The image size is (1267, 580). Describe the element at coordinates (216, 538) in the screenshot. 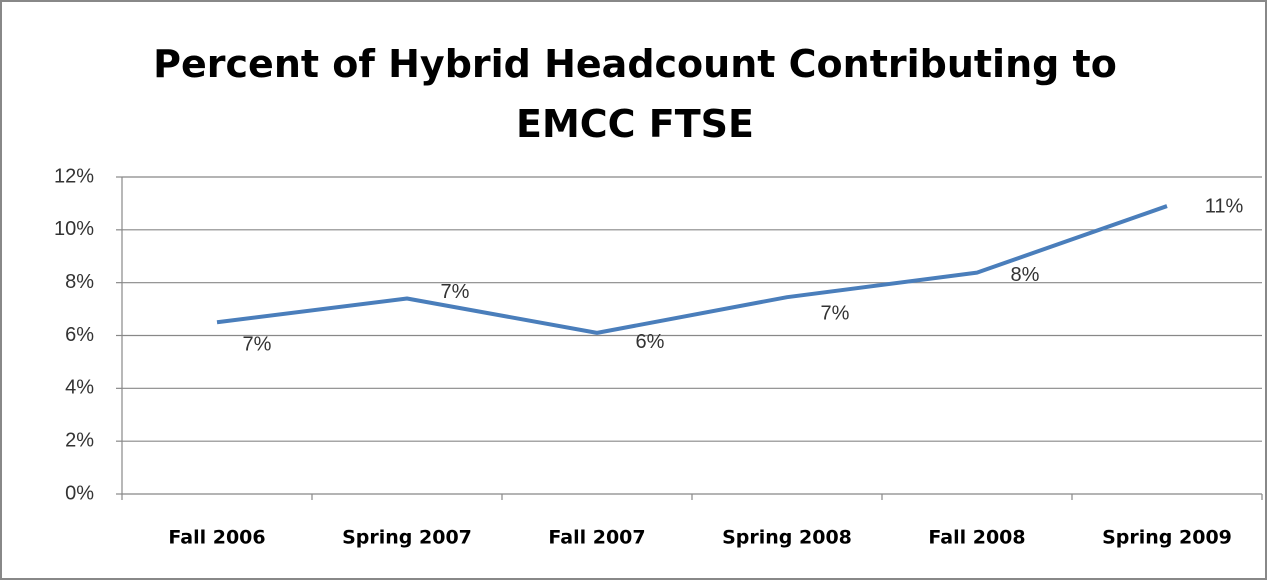

I see `x-tick-label: Fall 2006` at that location.